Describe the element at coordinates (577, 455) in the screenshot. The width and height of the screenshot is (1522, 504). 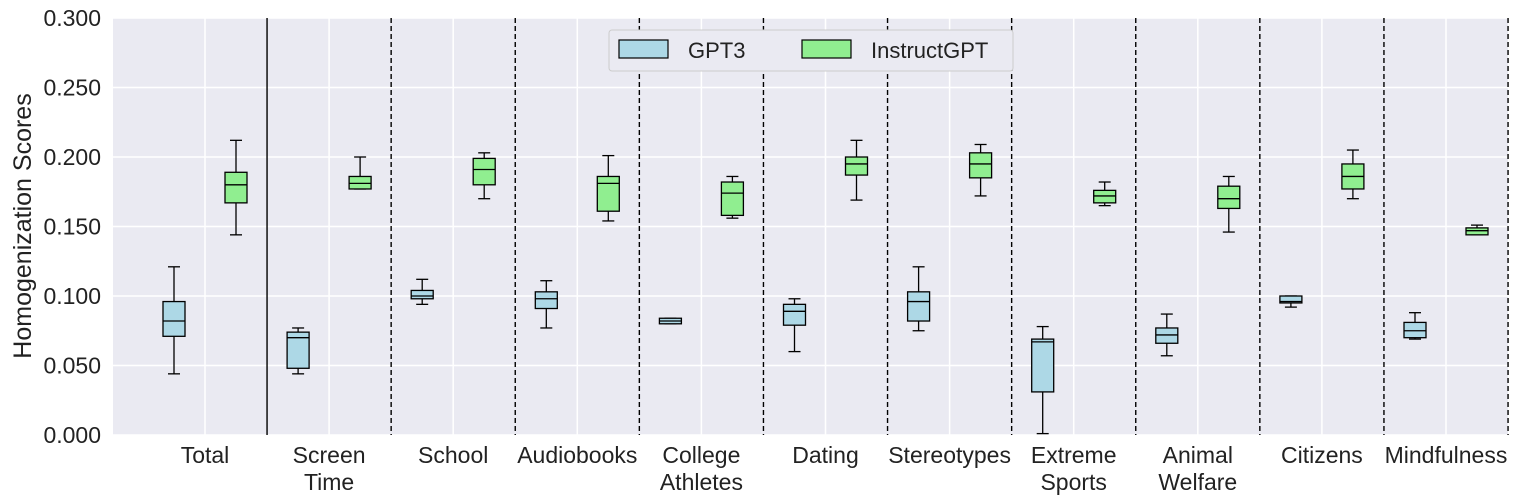
I see `x-tick-label: Audiobooks` at that location.